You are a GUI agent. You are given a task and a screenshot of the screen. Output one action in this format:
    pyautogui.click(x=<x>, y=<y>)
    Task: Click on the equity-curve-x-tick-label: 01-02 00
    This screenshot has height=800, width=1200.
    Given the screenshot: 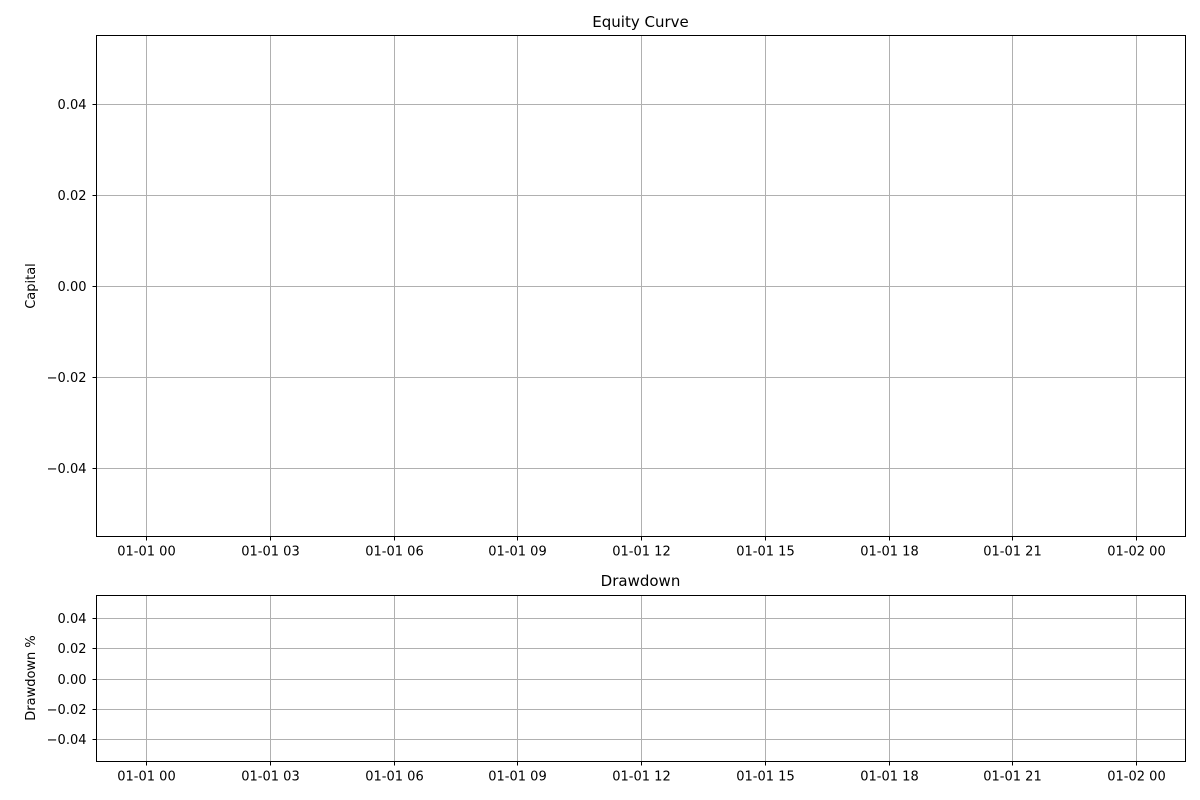 What is the action you would take?
    pyautogui.click(x=1136, y=552)
    